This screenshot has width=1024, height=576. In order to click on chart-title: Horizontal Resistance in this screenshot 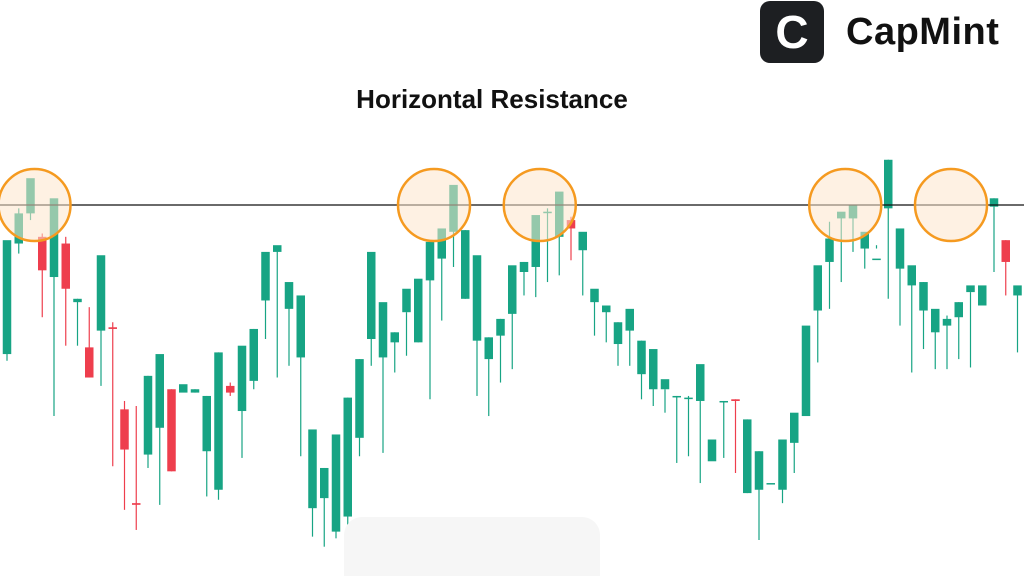, I will do `click(492, 99)`.